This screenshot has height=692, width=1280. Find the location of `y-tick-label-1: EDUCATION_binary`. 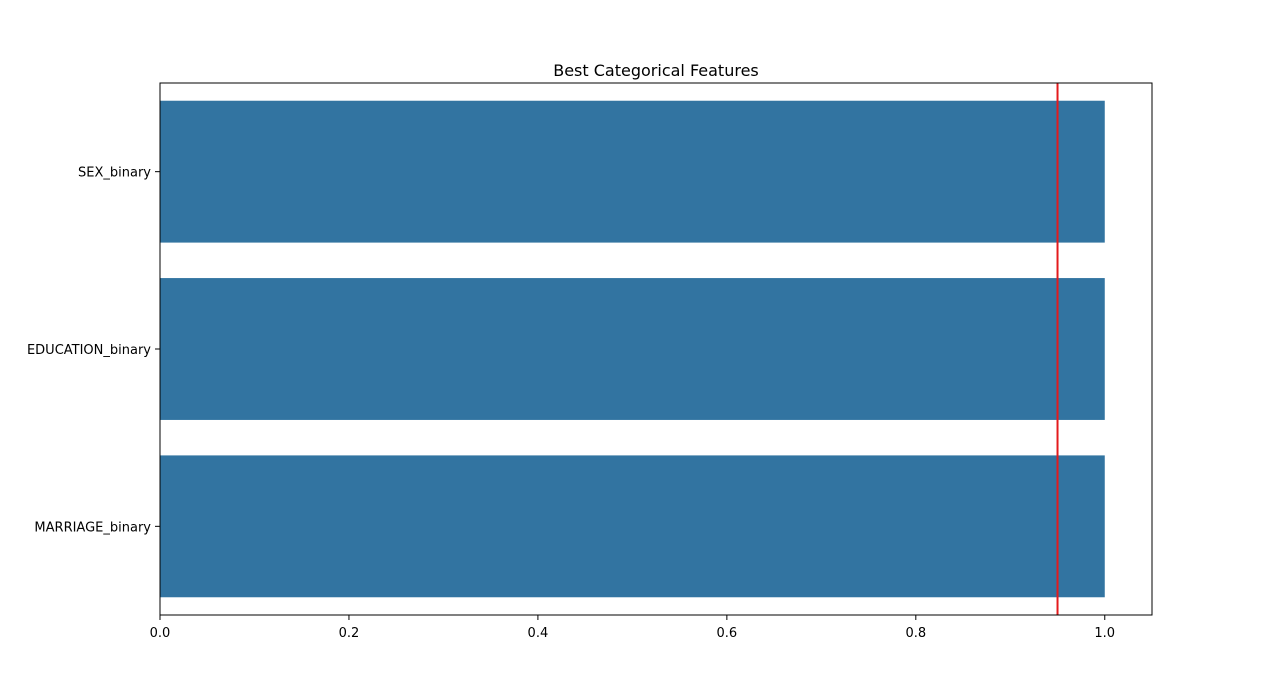

y-tick-label-1: EDUCATION_binary is located at coordinates (89, 350).